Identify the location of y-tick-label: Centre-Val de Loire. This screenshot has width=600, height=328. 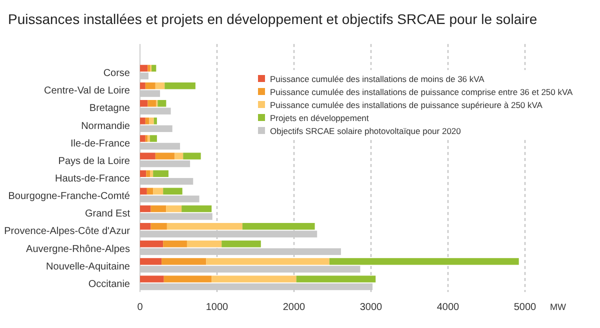
(87, 91).